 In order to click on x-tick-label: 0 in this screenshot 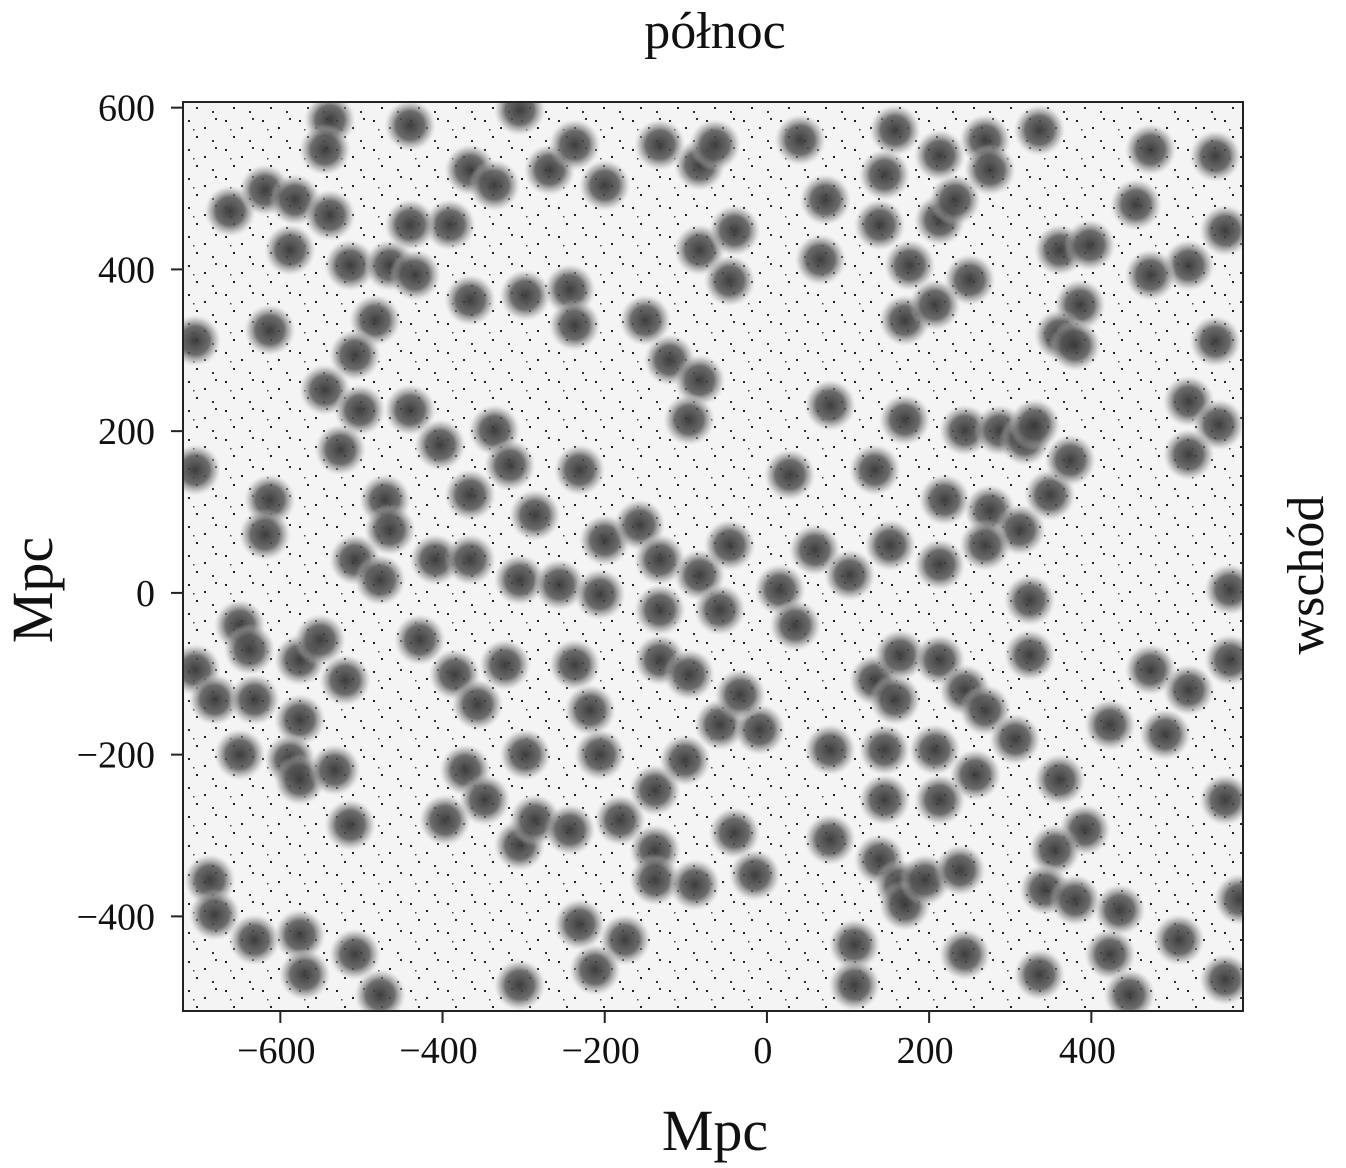, I will do `click(762, 1051)`.